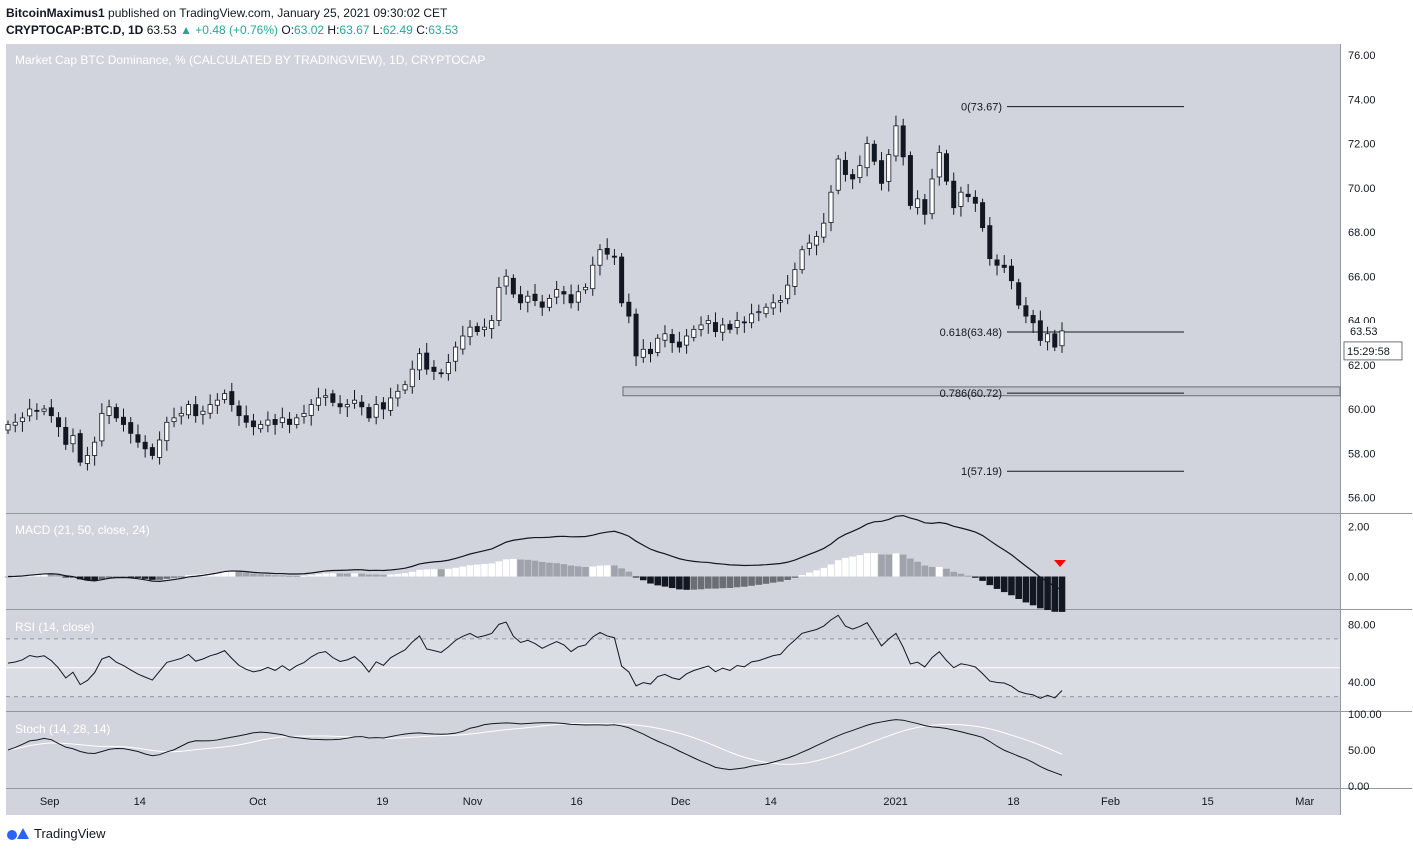  I want to click on tradingview-logo: TradingView, so click(56, 833).